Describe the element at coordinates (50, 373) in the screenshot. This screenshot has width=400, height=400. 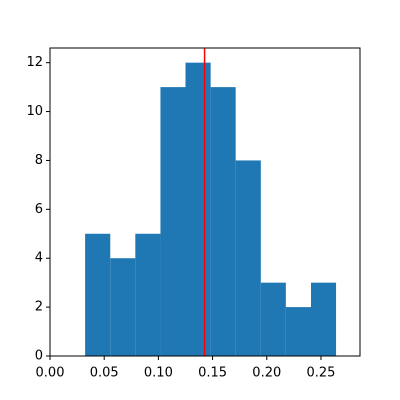
I see `x-tick-label: 0.00` at that location.